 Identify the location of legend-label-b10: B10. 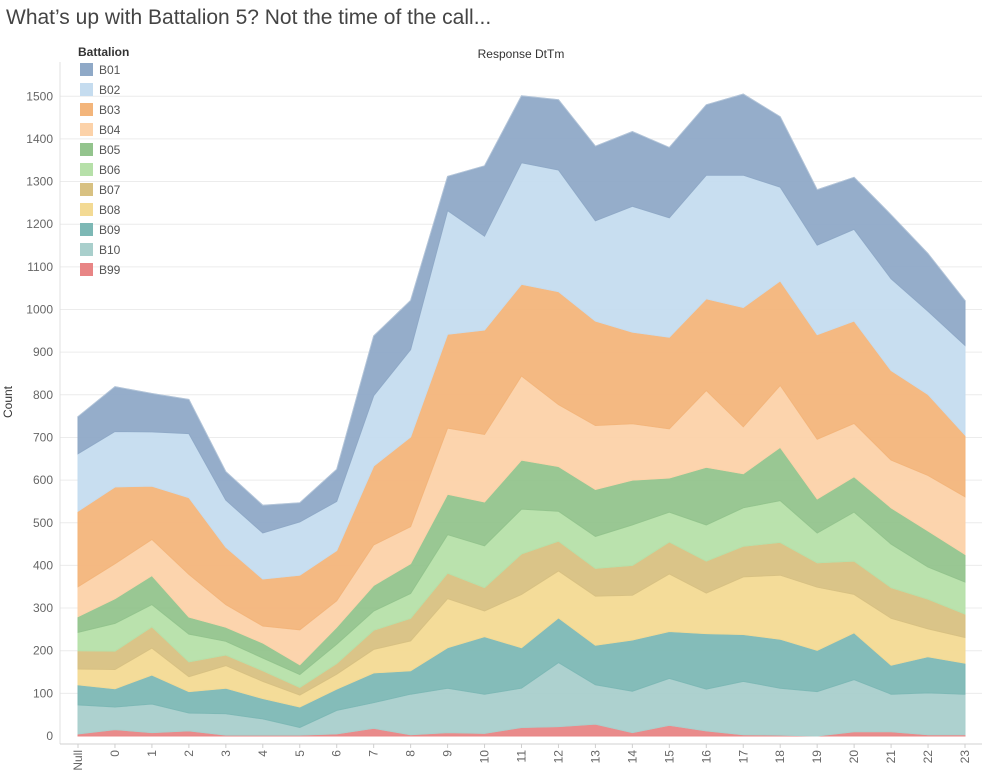
(110, 250).